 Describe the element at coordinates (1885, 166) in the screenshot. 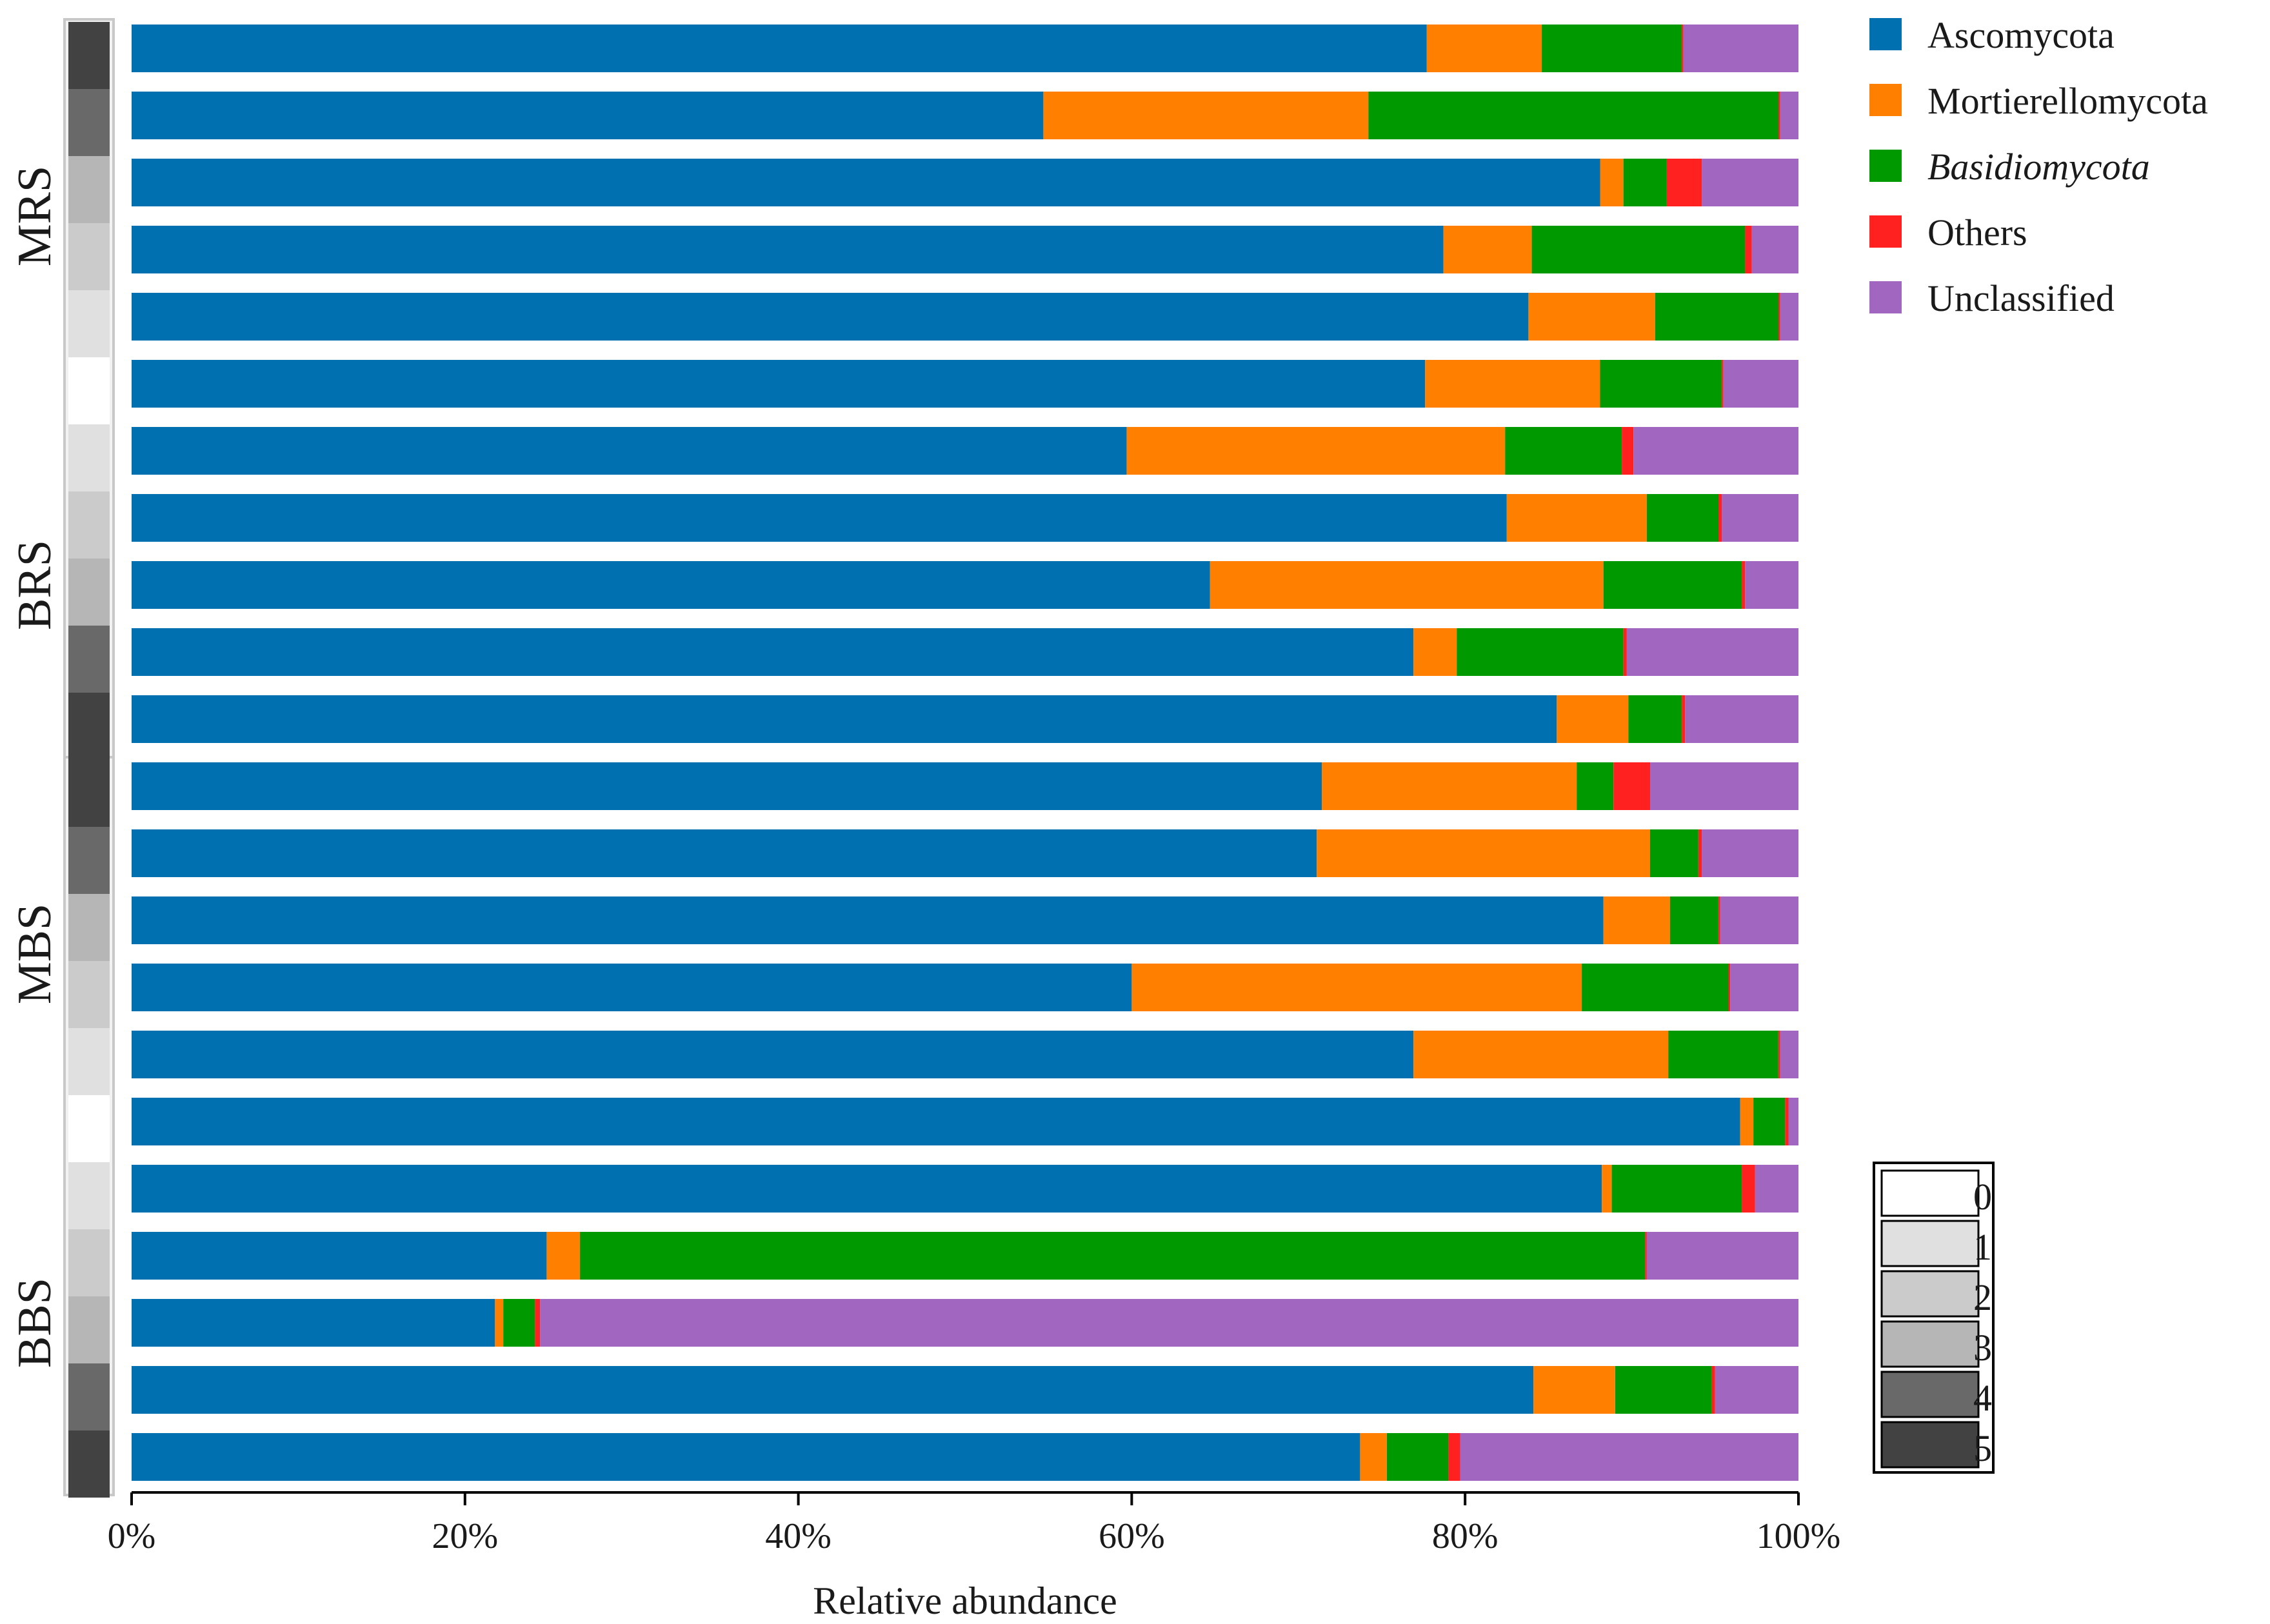

I see `legend-swatch-basidiomycota` at that location.